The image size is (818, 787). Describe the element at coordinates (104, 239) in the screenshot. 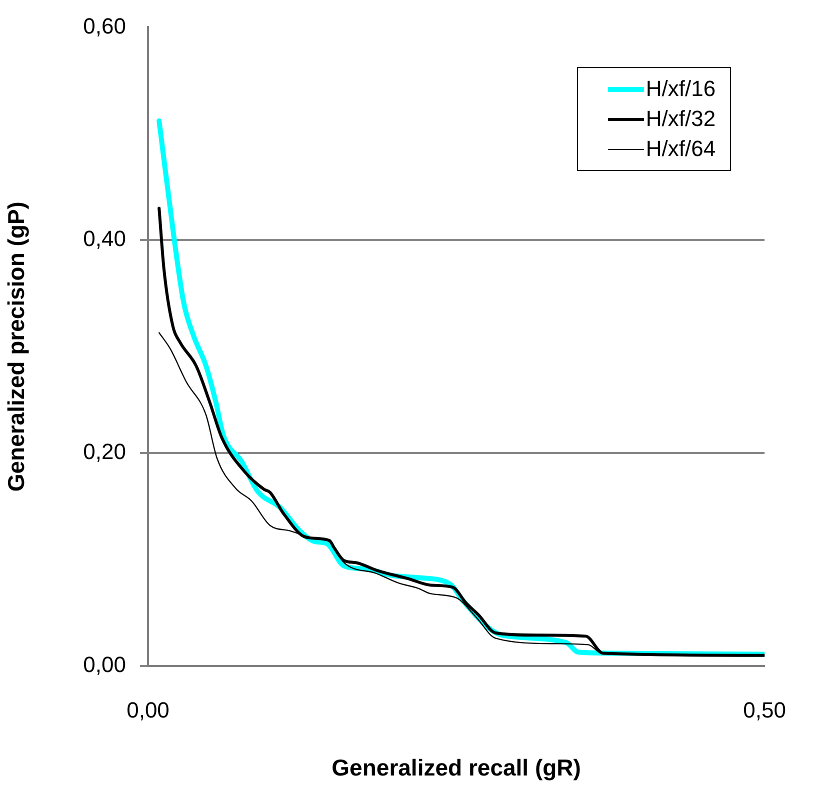

I see `y-tick-label: 0,40` at that location.